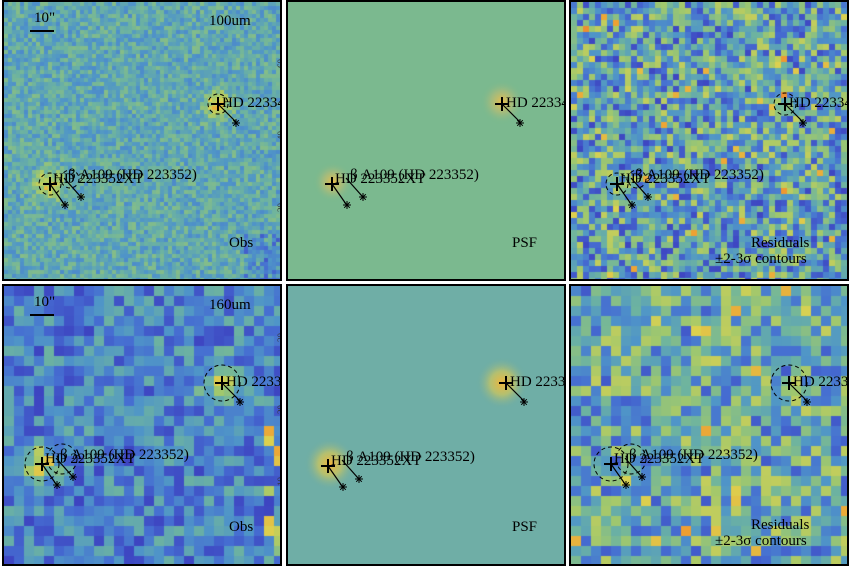  What do you see at coordinates (153, 426) in the screenshot?
I see `obs-160um-overlay: HD 223340 β A109 (HD 223352)HD 223352XT` at bounding box center [153, 426].